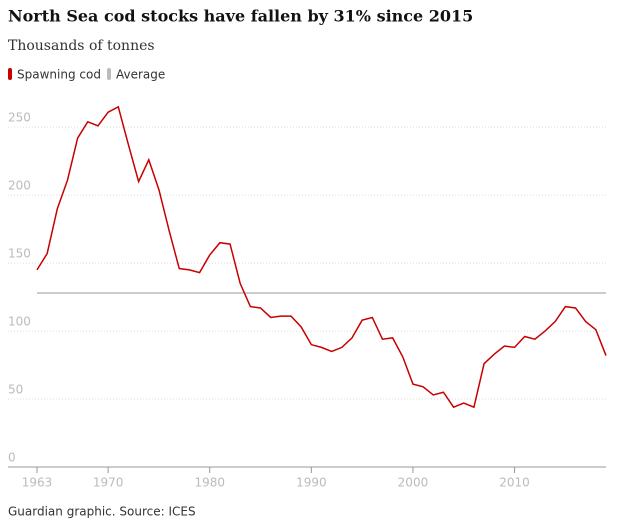 Image resolution: width=640 pixels, height=523 pixels. I want to click on x-tick-label: 1963, so click(37, 483).